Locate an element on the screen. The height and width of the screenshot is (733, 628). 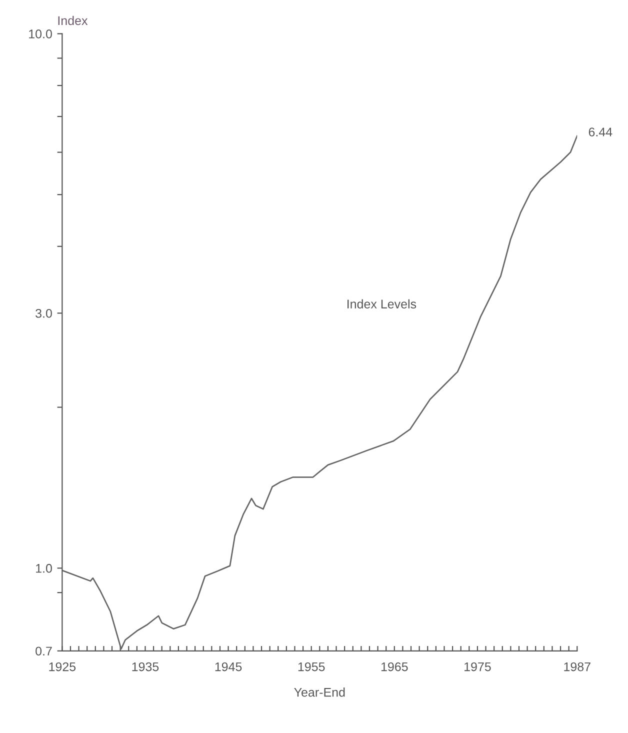
data-label: 6.44 is located at coordinates (600, 132).